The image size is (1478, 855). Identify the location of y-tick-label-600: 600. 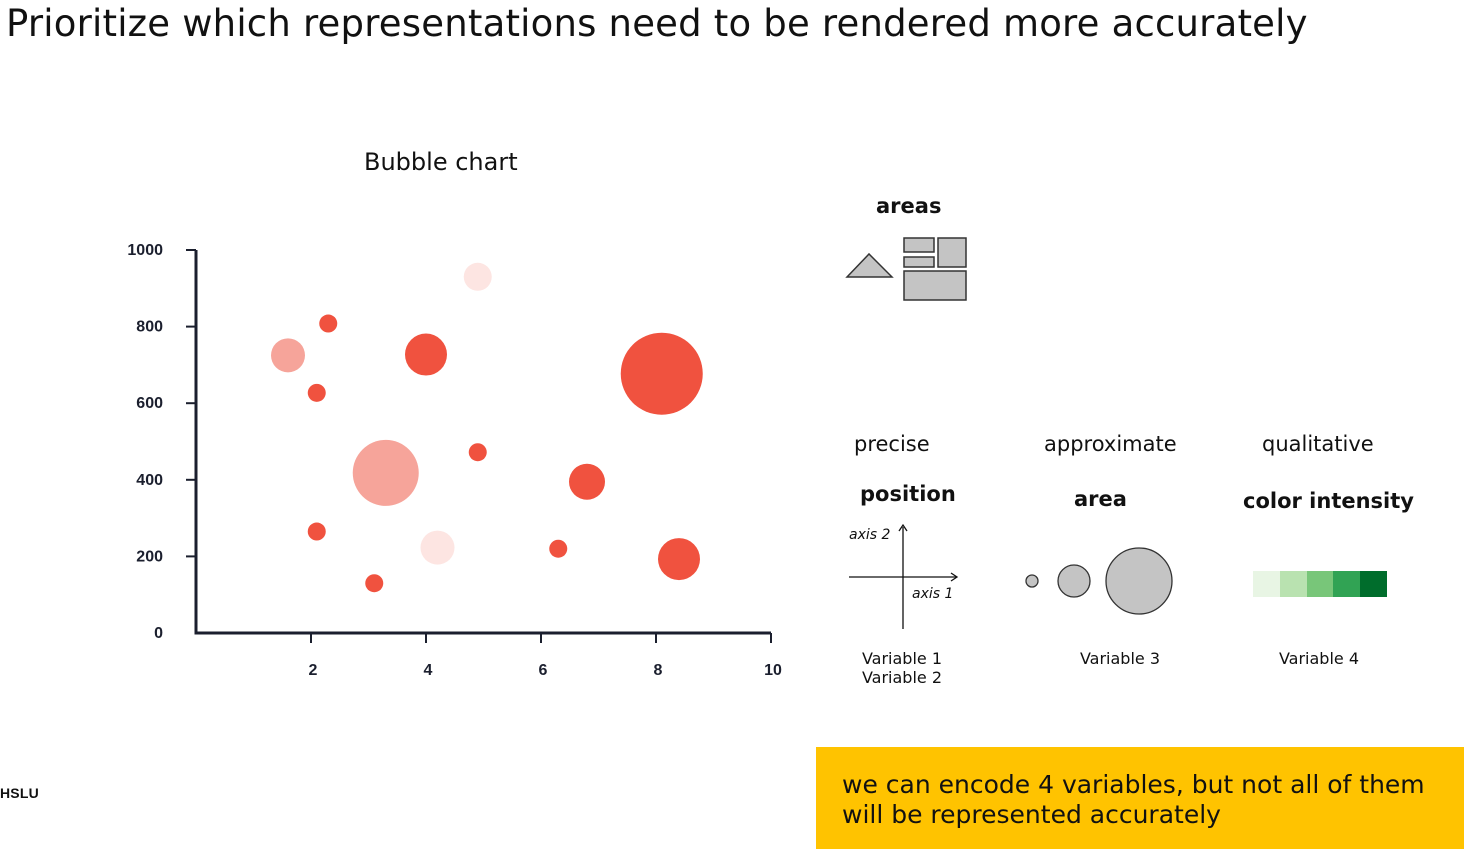
(149, 403).